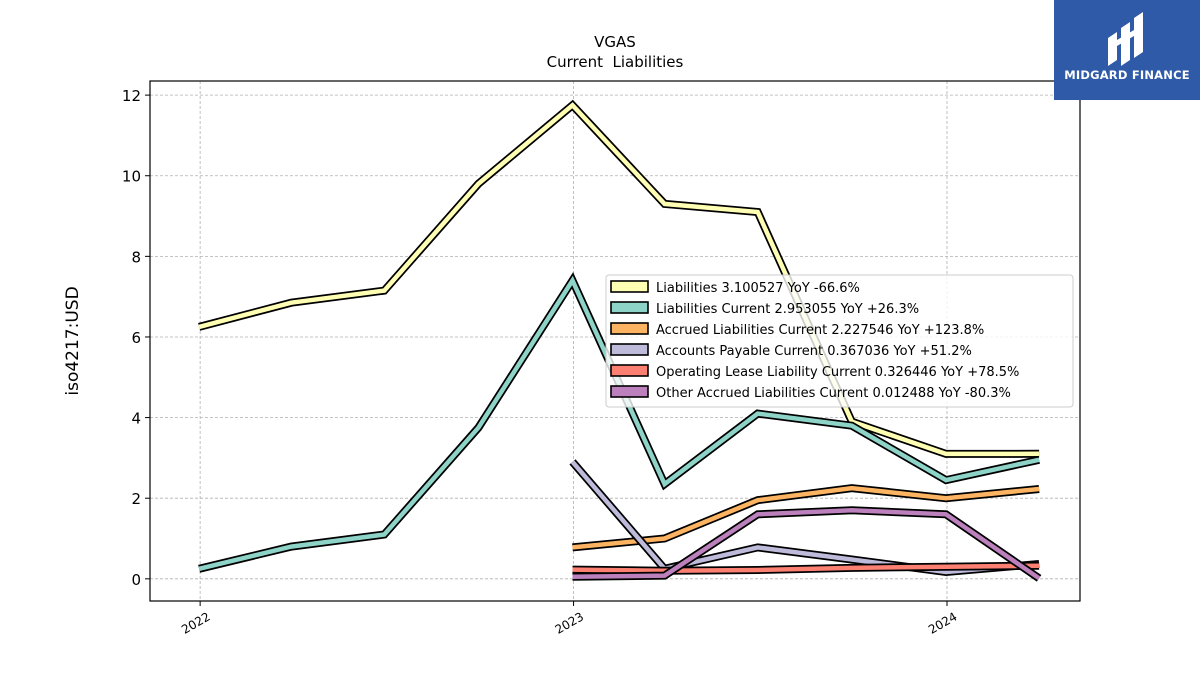  I want to click on logo-mark-icon, so click(1125, 39).